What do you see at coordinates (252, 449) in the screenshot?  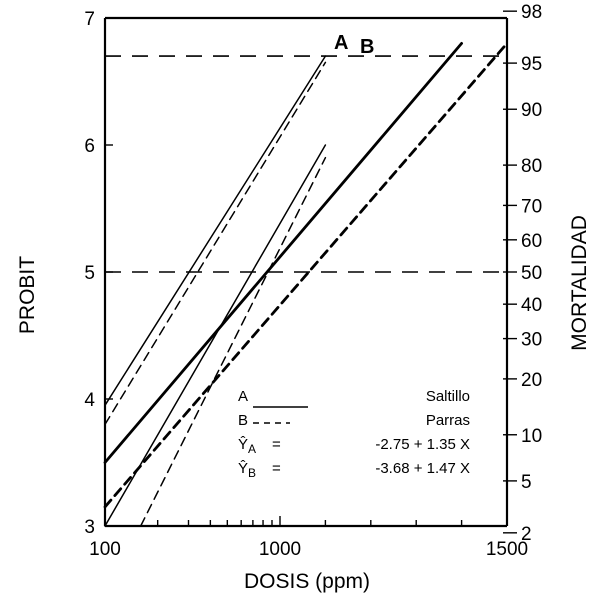 I see `legend-yhat-a-sub: A` at bounding box center [252, 449].